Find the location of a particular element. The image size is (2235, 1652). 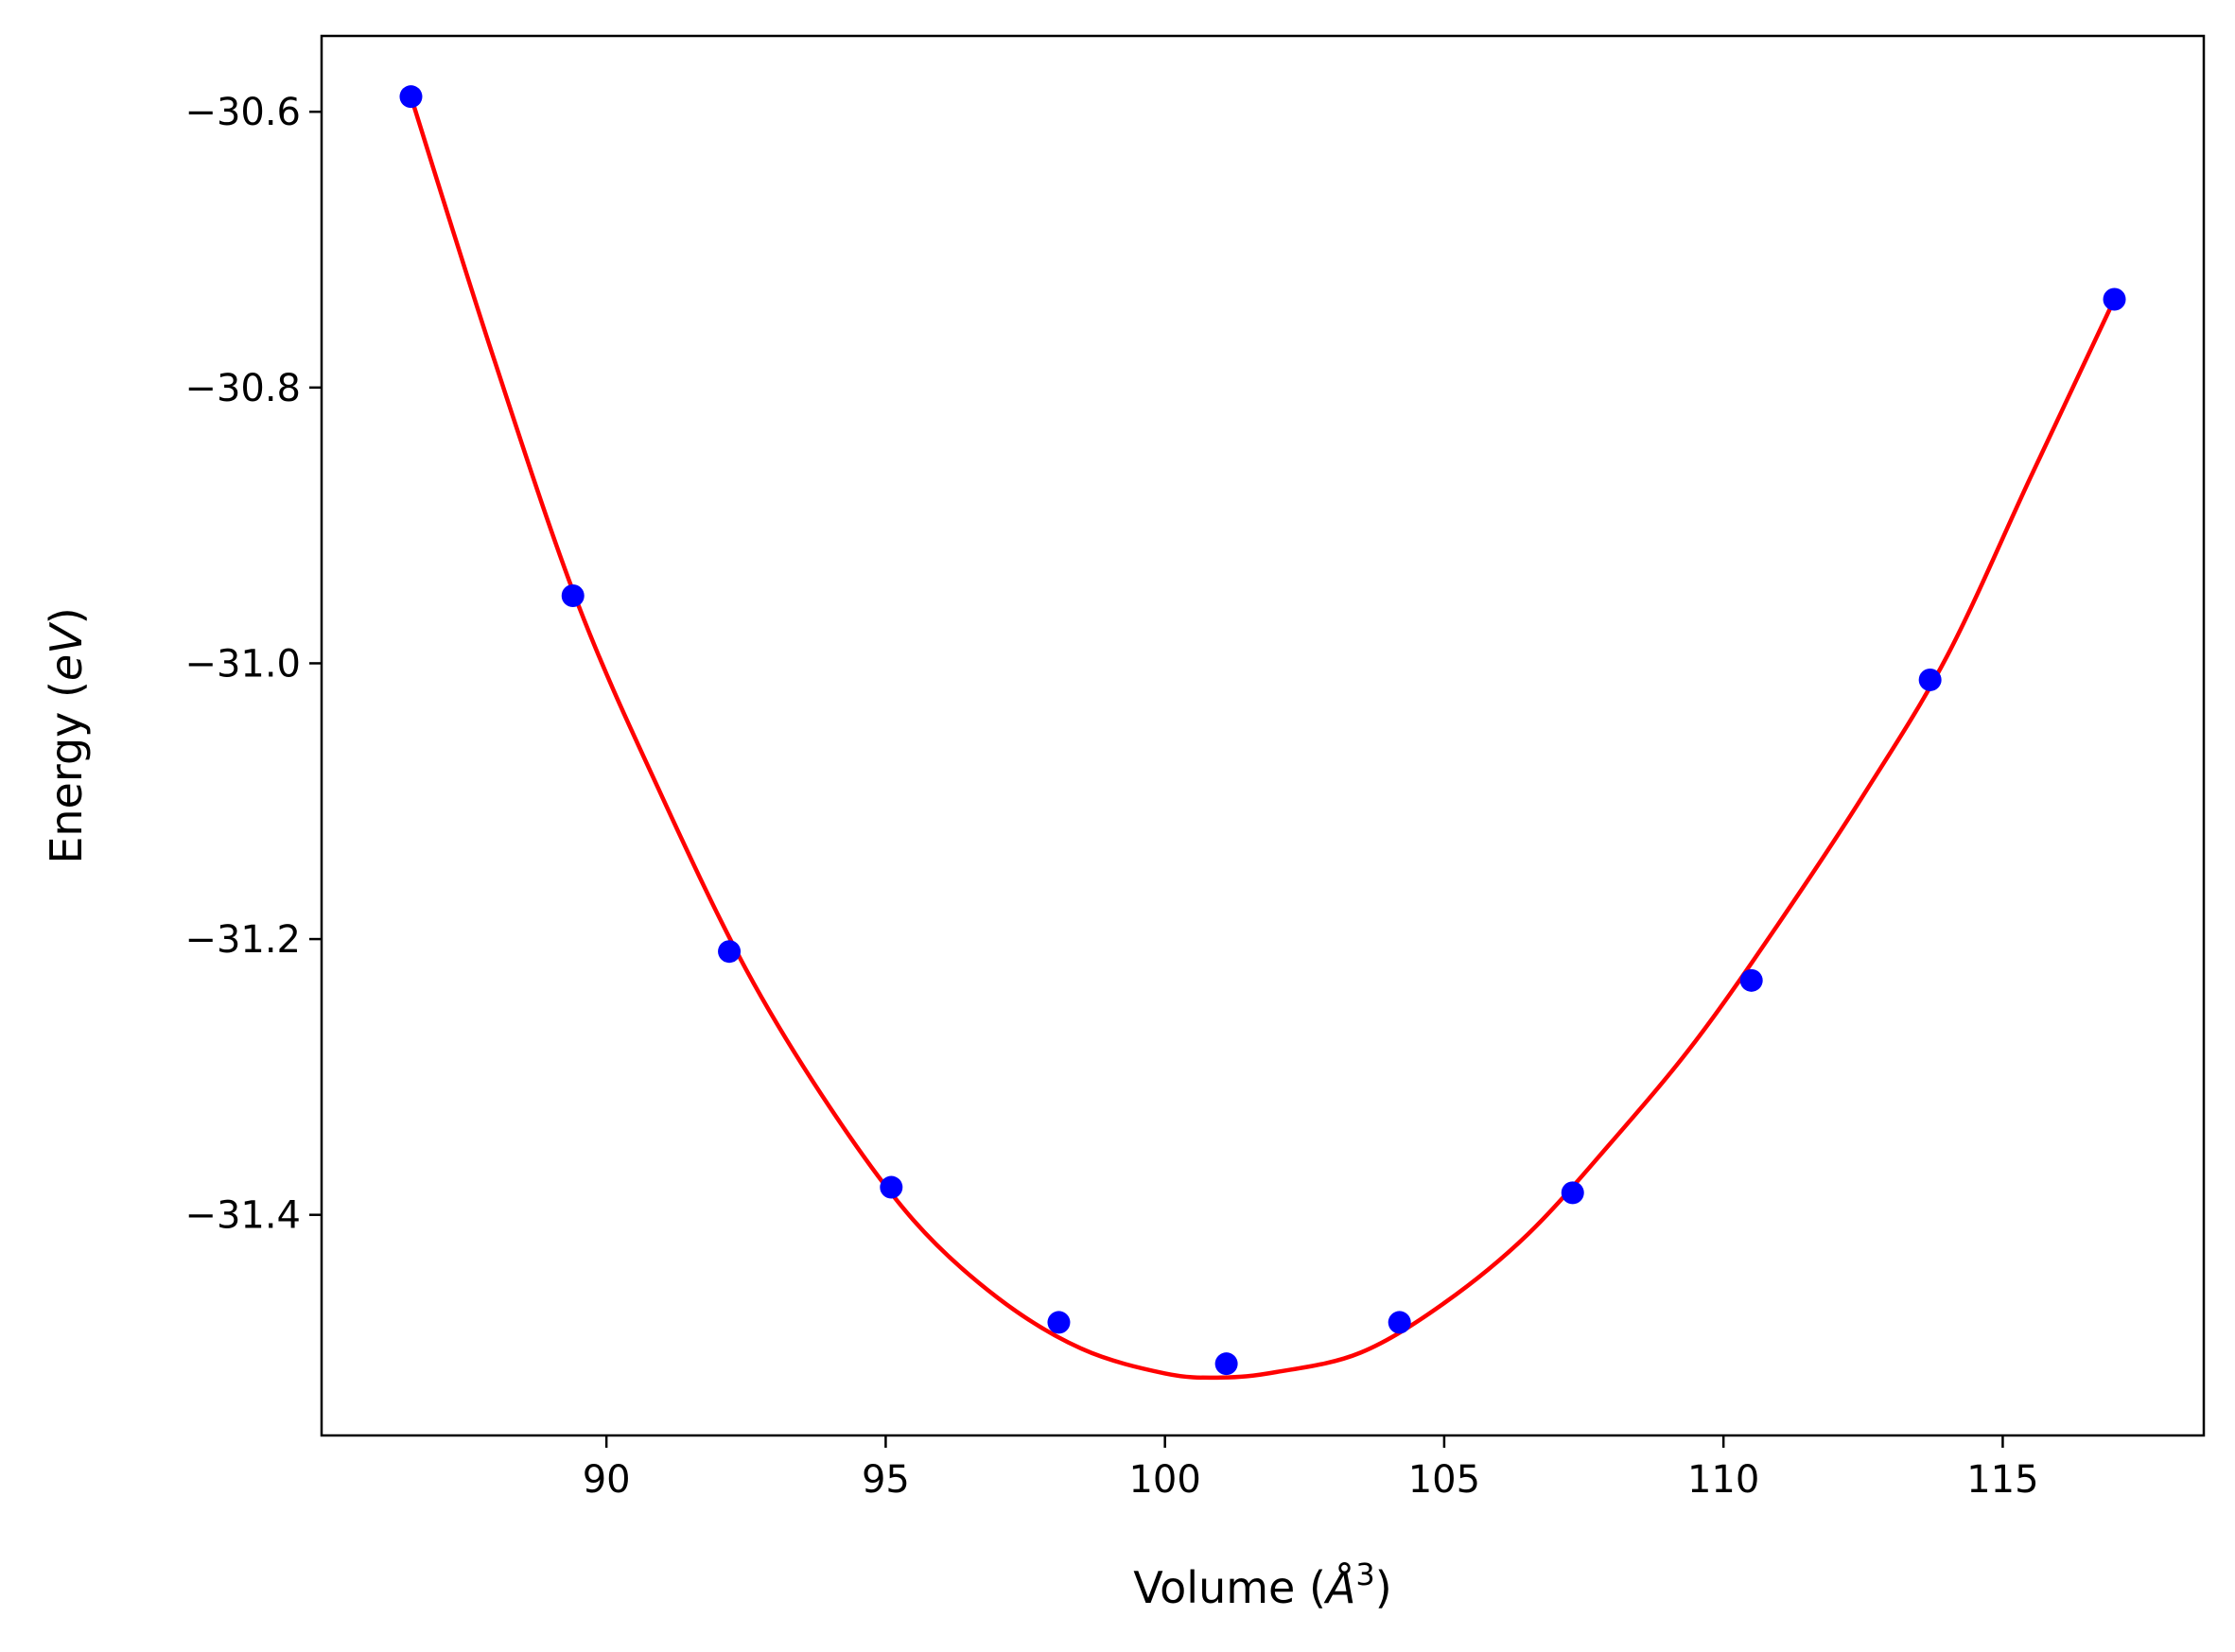

x-axis-label: Volume (Å3) is located at coordinates (1262, 1585).